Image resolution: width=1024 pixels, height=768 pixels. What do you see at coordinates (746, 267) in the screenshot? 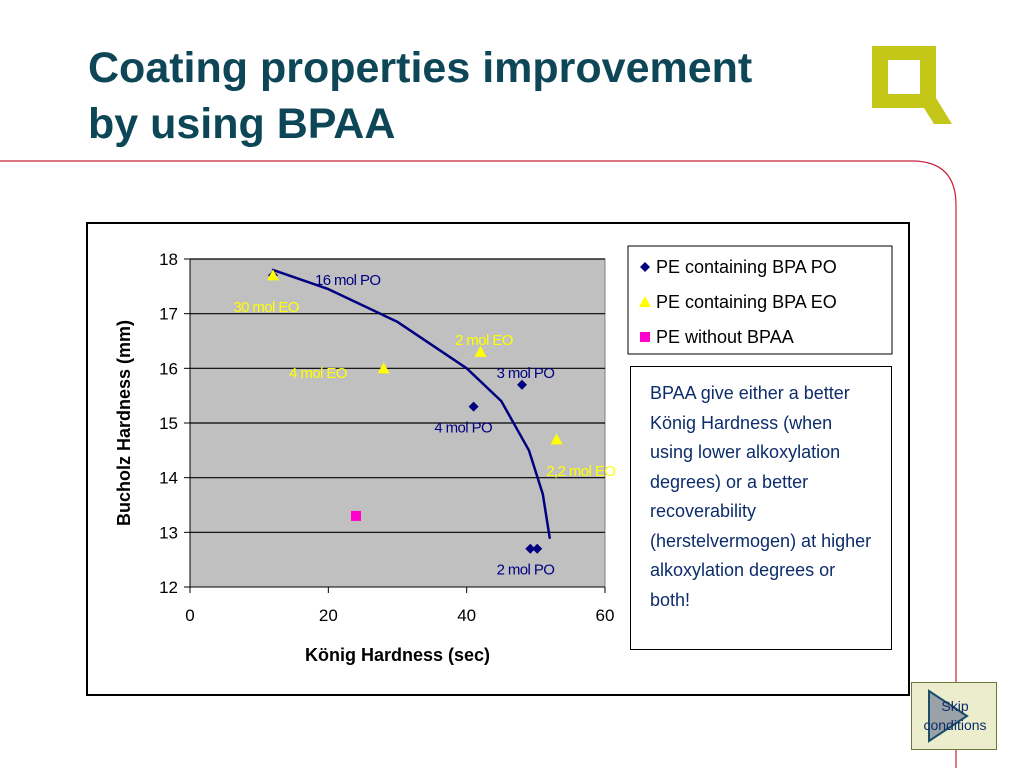
I see `legend-label-0: PE containing BPA PO` at bounding box center [746, 267].